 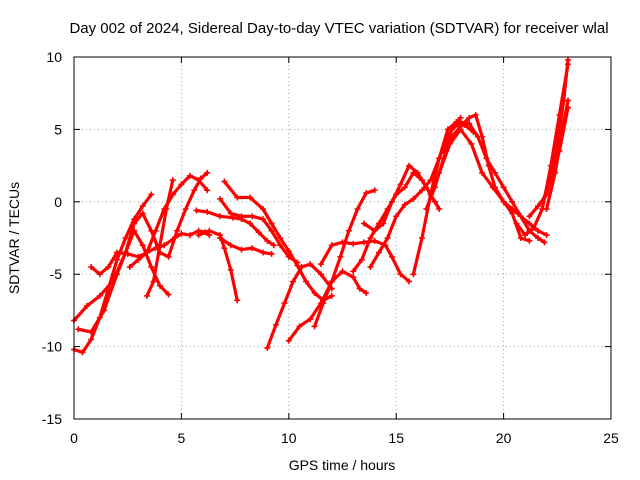 What do you see at coordinates (58, 129) in the screenshot?
I see `y-tick-label: 5` at bounding box center [58, 129].